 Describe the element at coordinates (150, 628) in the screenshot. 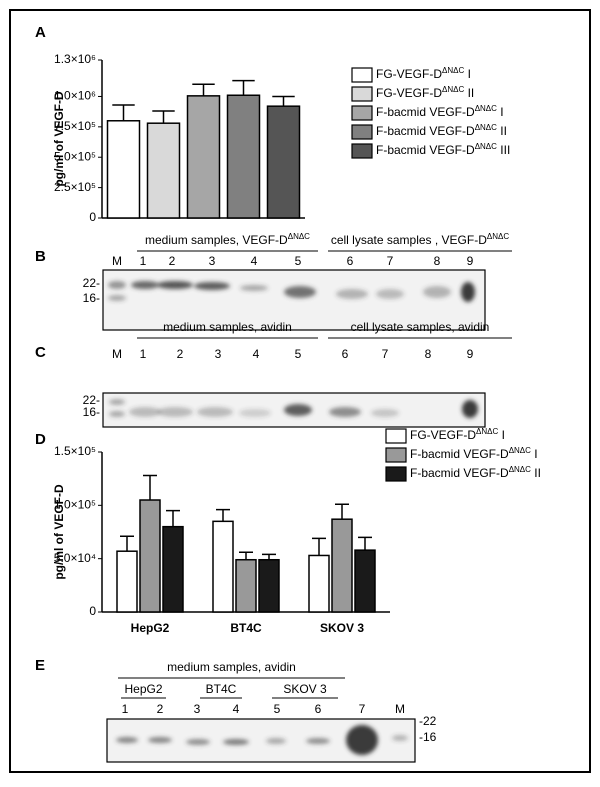

I see `x-tick-label: HepG2` at that location.